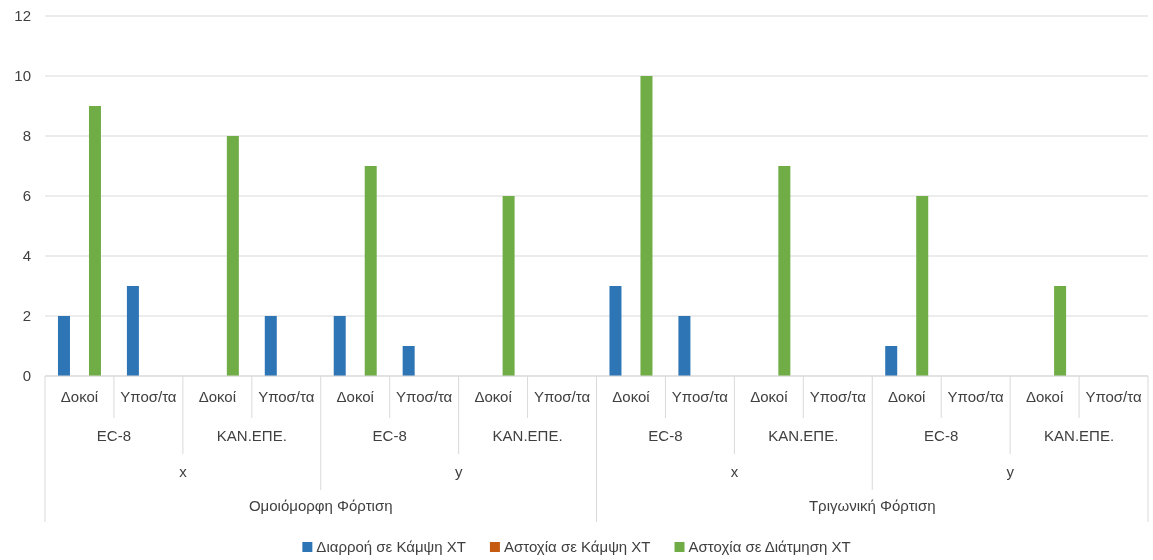 The width and height of the screenshot is (1153, 560). What do you see at coordinates (22, 76) in the screenshot?
I see `y-tick-label: 10` at bounding box center [22, 76].